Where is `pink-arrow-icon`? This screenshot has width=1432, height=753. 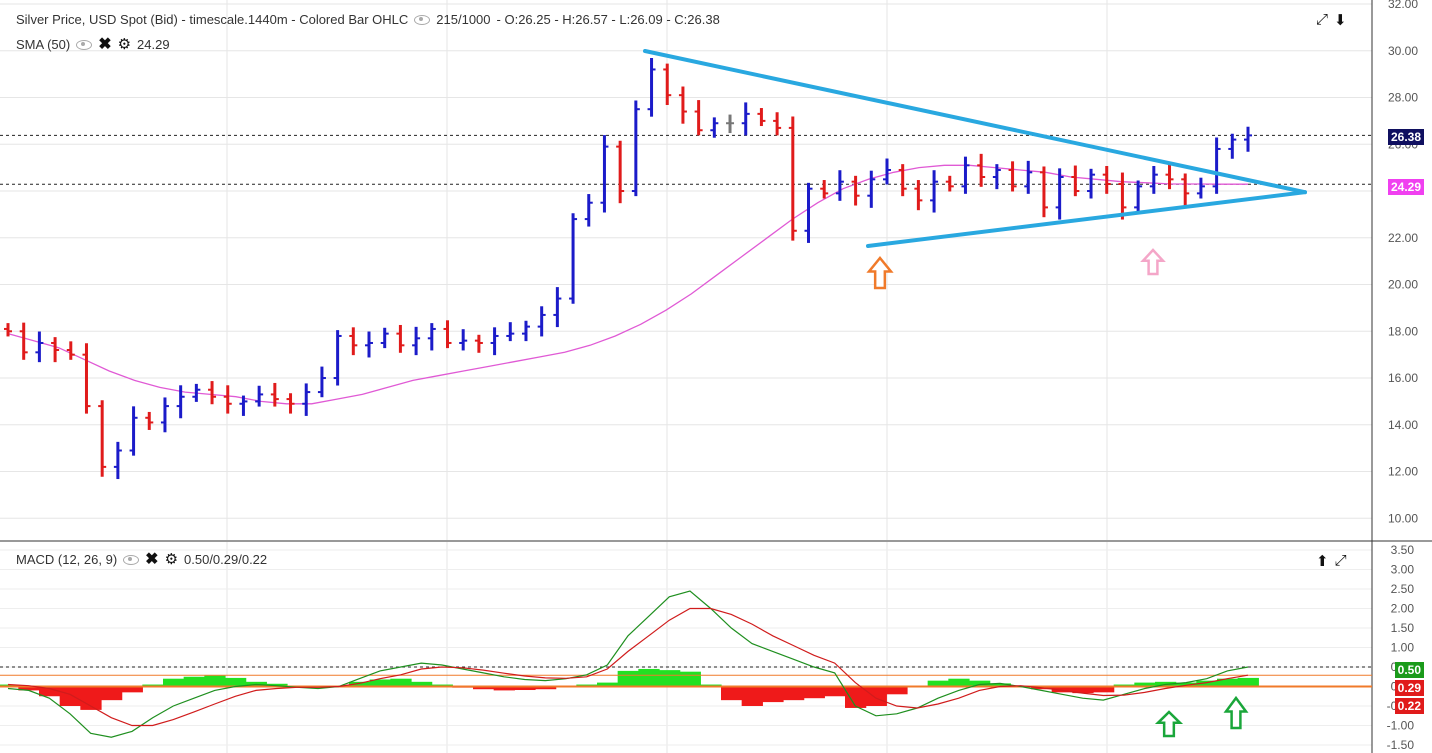
pink-arrow-icon is located at coordinates (1153, 262).